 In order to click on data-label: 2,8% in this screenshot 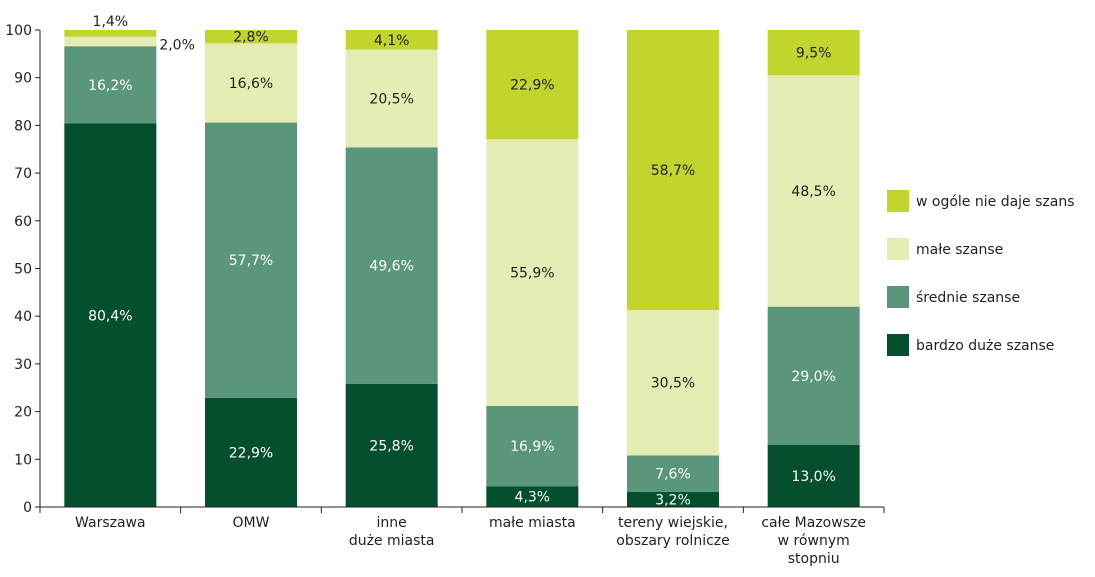, I will do `click(251, 38)`.